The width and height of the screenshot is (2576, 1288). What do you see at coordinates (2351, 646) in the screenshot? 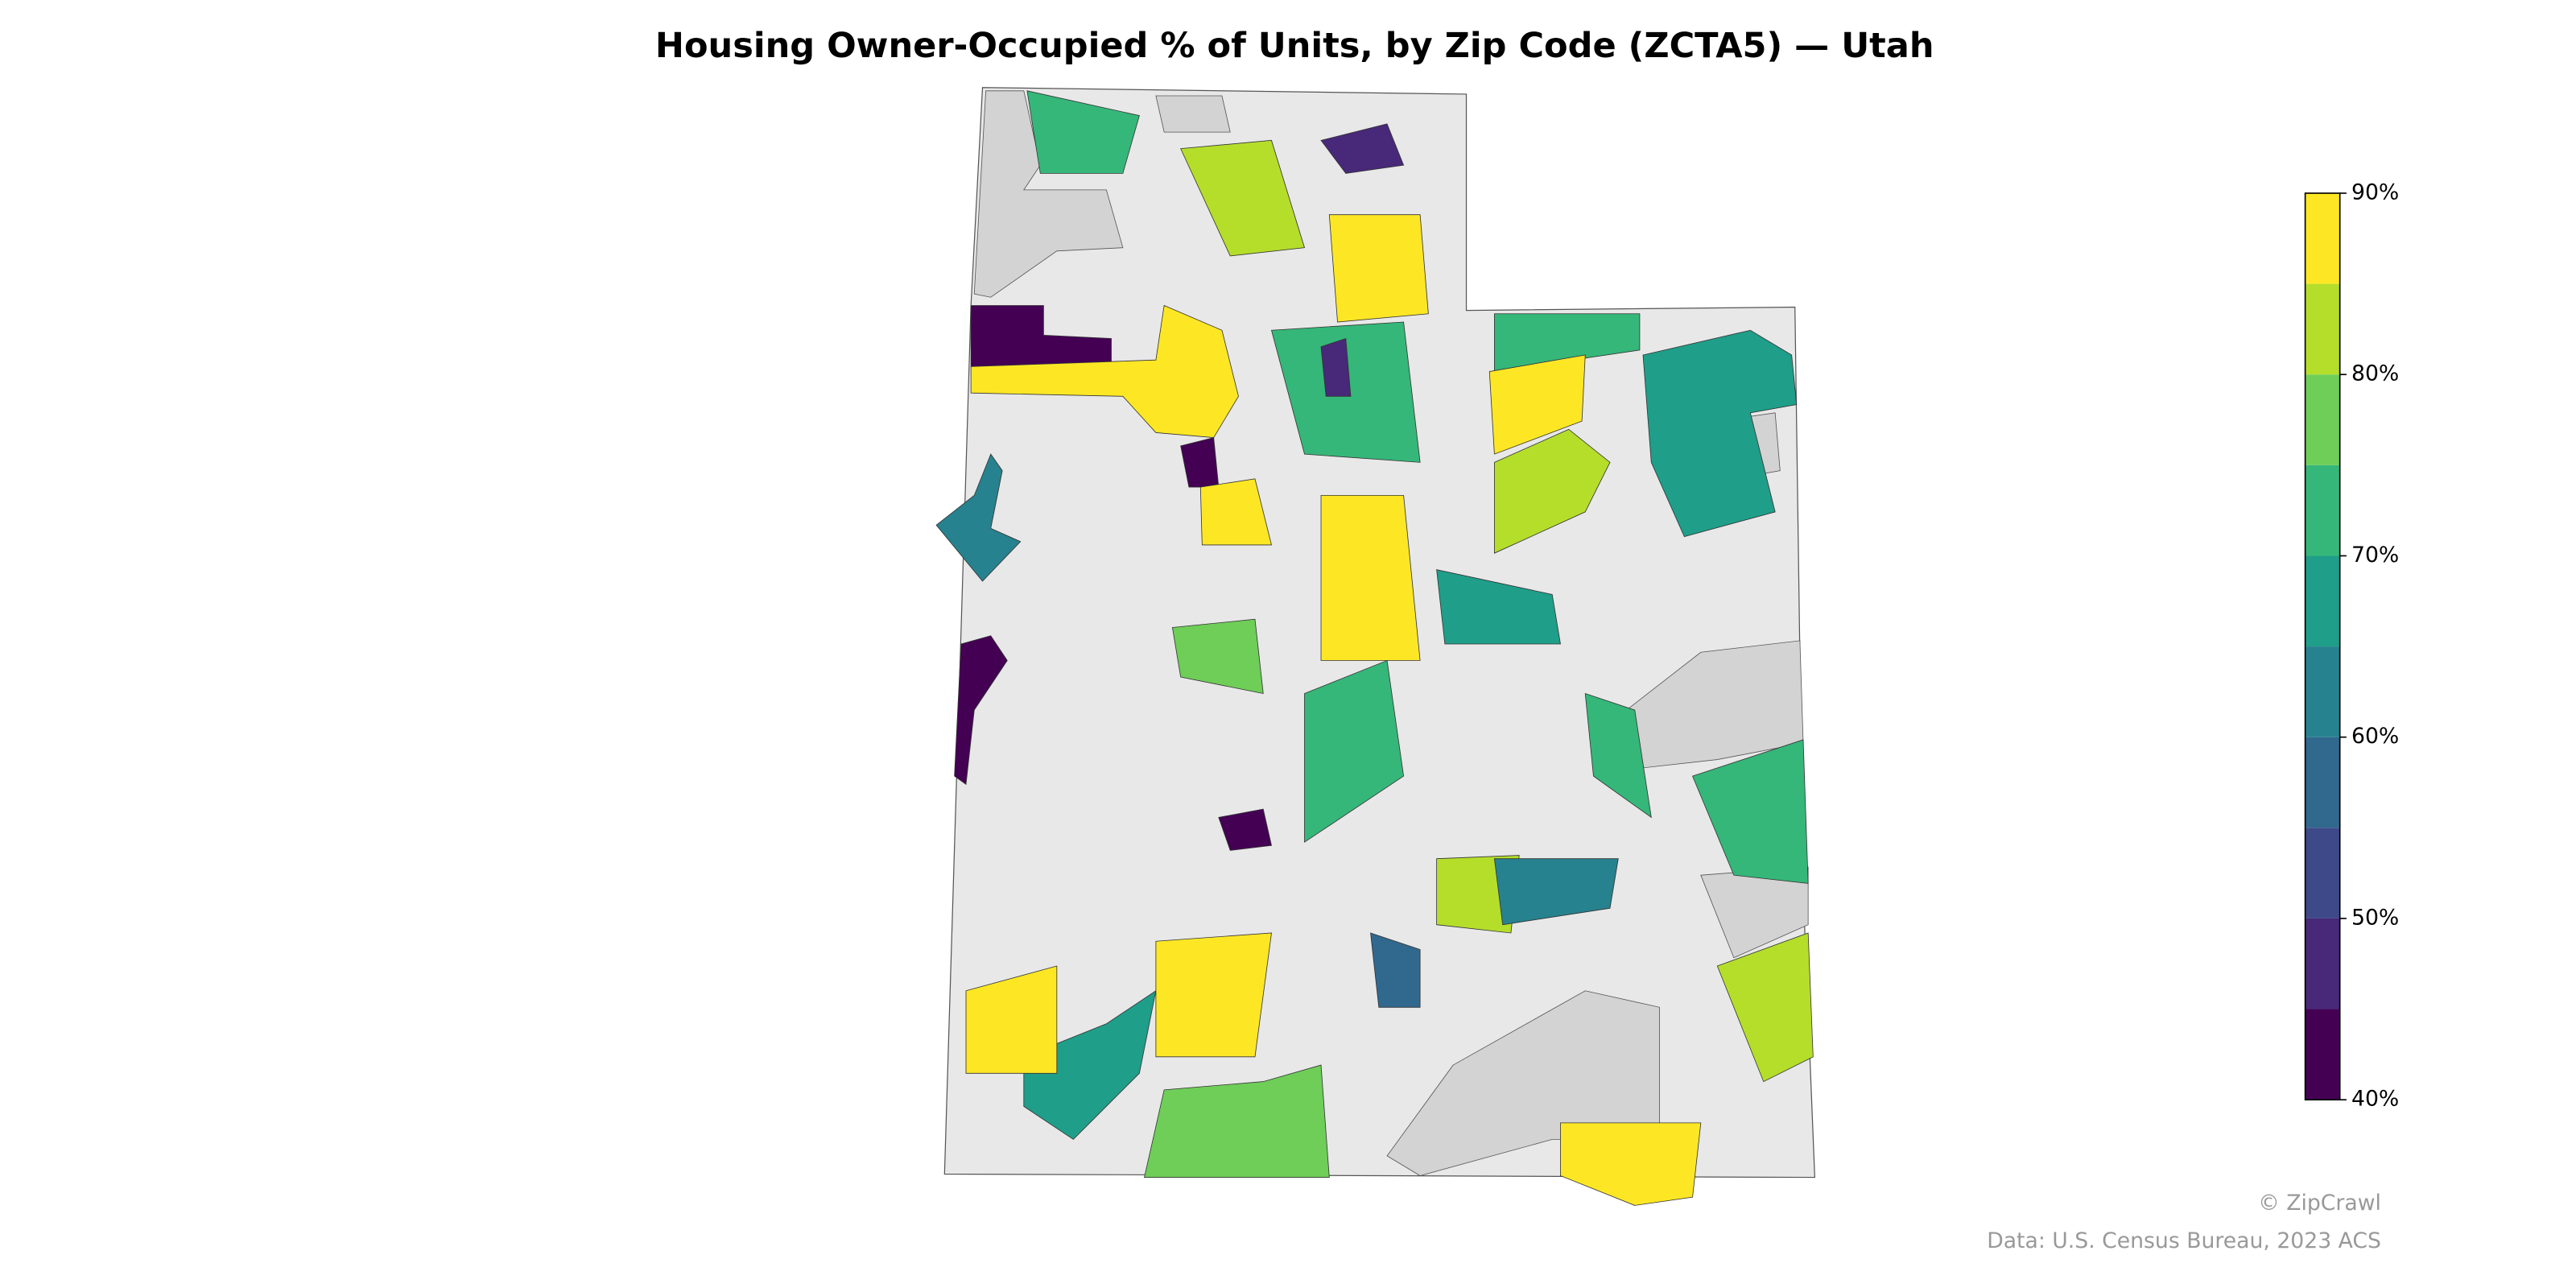
I see `colorbar: 40% 50% 60% 70% 80% 90%` at bounding box center [2351, 646].